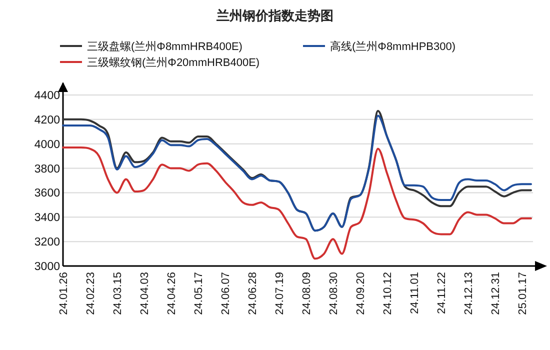 The width and height of the screenshot is (550, 350). What do you see at coordinates (361, 293) in the screenshot?
I see `x-tick-label: 24.09.20` at bounding box center [361, 293].